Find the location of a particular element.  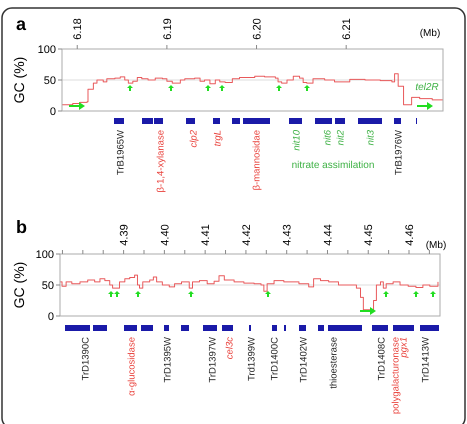

text: clp2 is located at coordinates (194, 138).